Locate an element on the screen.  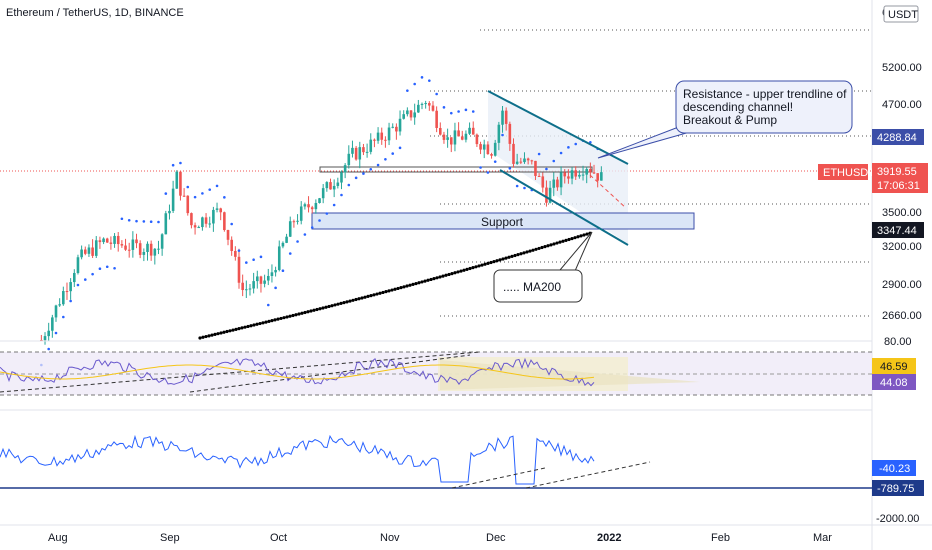
callout-line-1: Resistance - upper trendline of is located at coordinates (765, 94).